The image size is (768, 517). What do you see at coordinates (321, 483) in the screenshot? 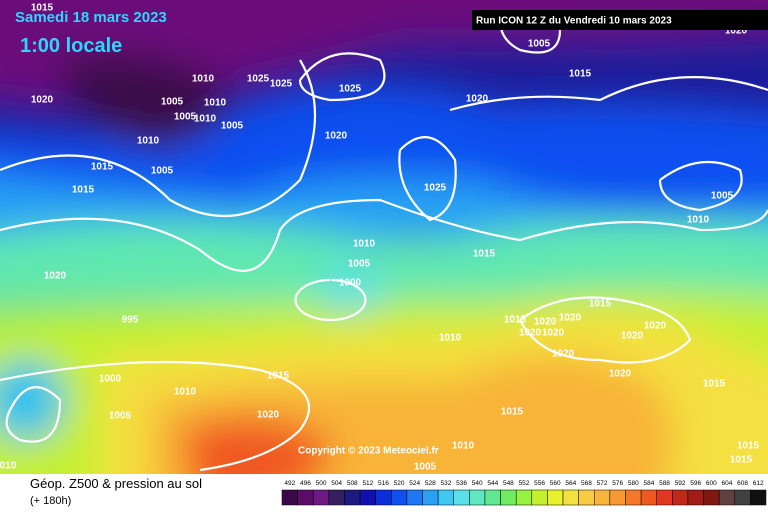
I see `scale-label: 500` at bounding box center [321, 483].